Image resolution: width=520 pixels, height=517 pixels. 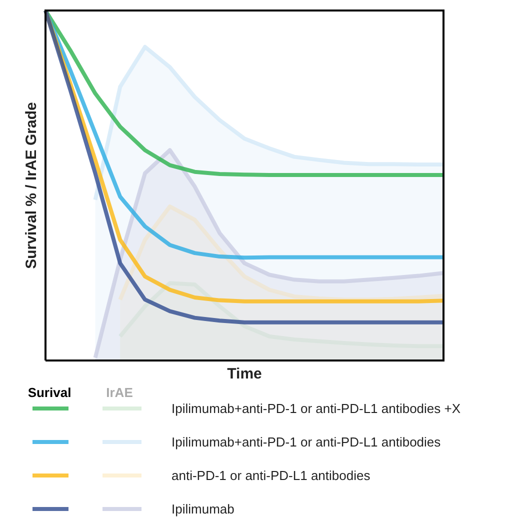 I want to click on text: IrAE, so click(x=120, y=392).